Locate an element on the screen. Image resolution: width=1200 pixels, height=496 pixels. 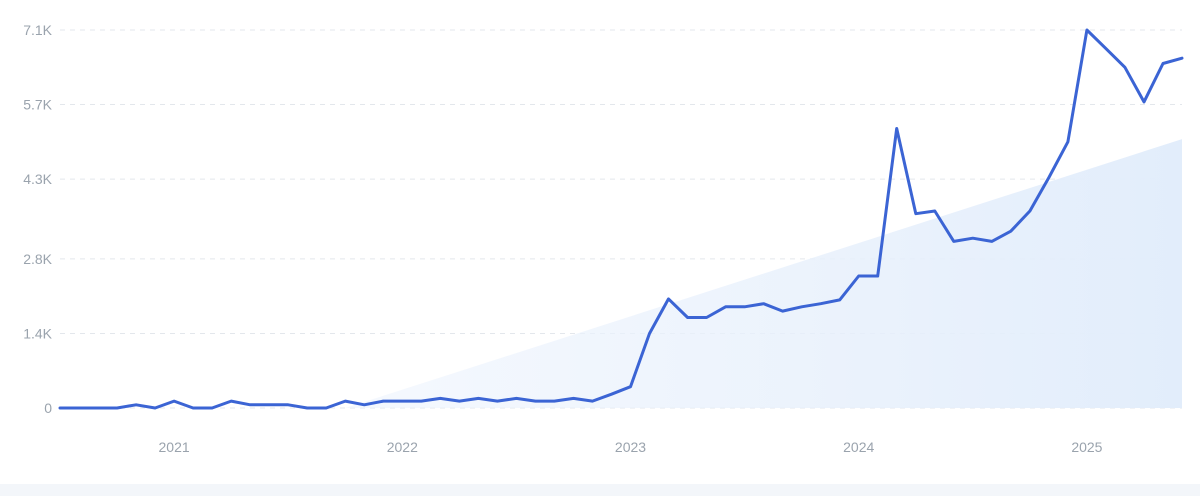
y-tick-label: 2.8K is located at coordinates (37, 259).